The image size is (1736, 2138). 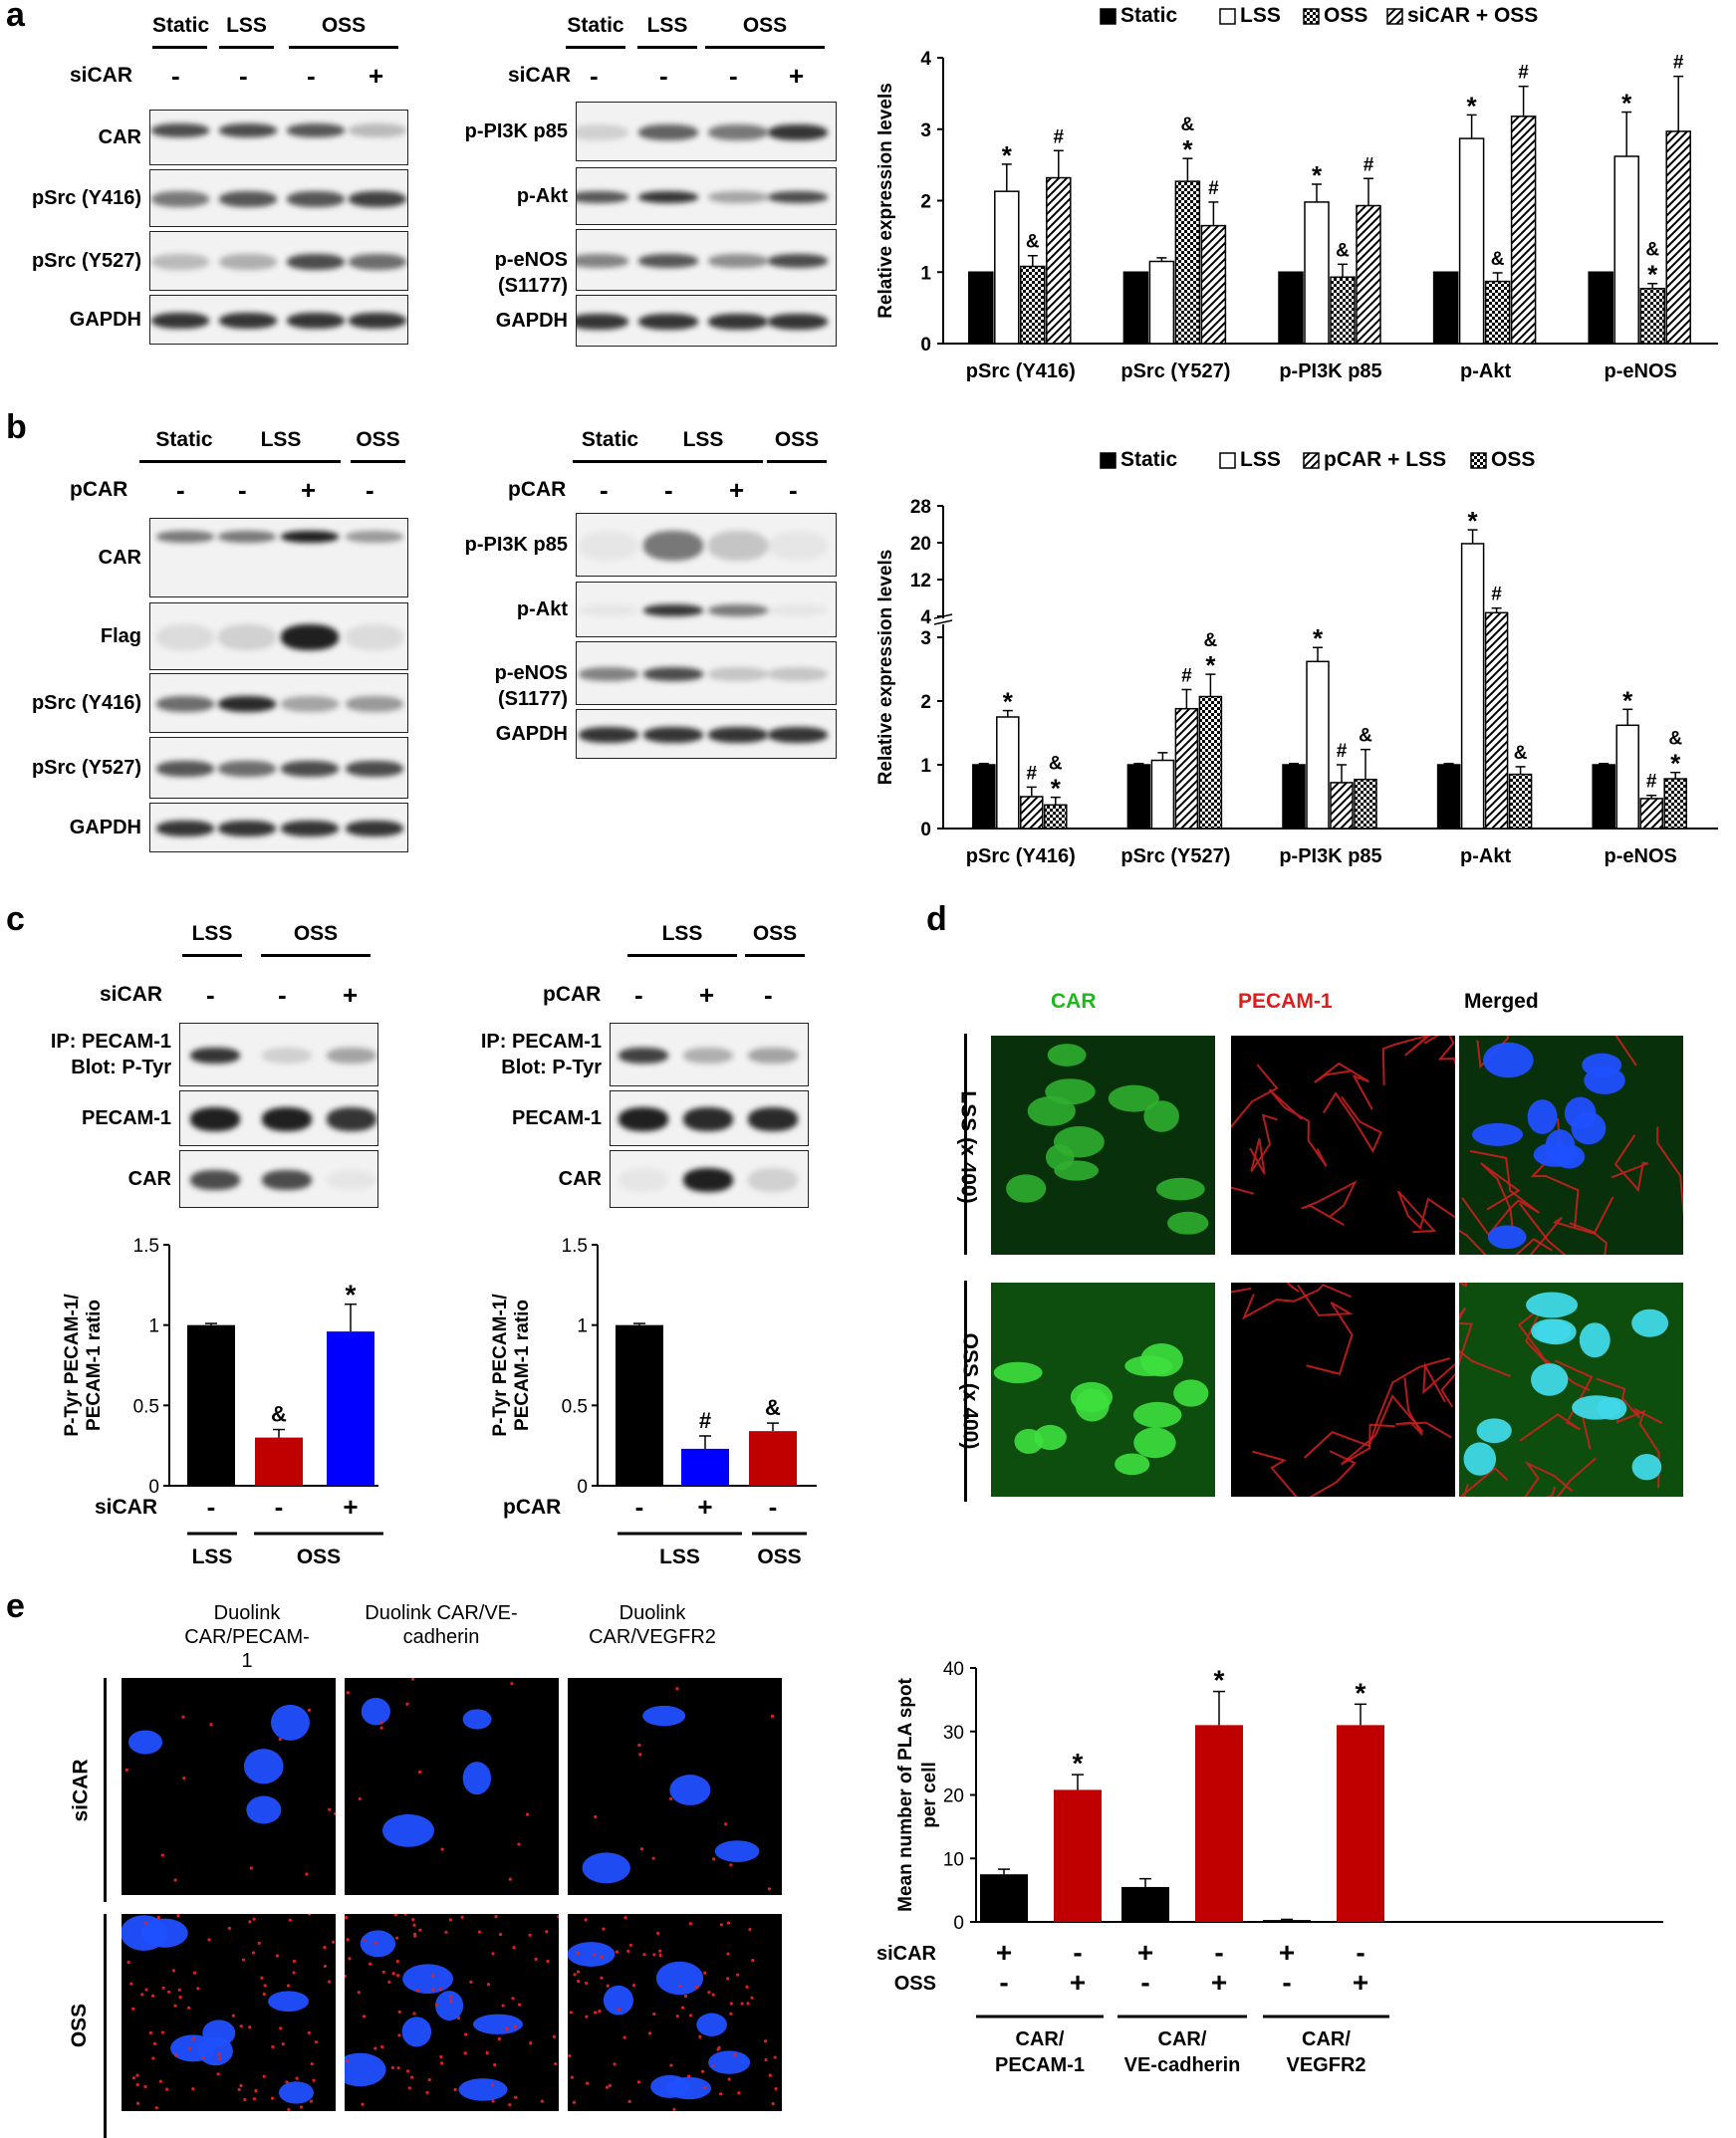 What do you see at coordinates (86, 703) in the screenshot?
I see `b-left-blot-label-2: pSrc (Y416)` at bounding box center [86, 703].